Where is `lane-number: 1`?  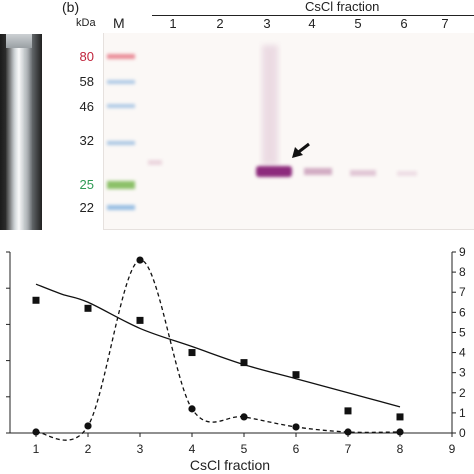 lane-number: 1 is located at coordinates (173, 23).